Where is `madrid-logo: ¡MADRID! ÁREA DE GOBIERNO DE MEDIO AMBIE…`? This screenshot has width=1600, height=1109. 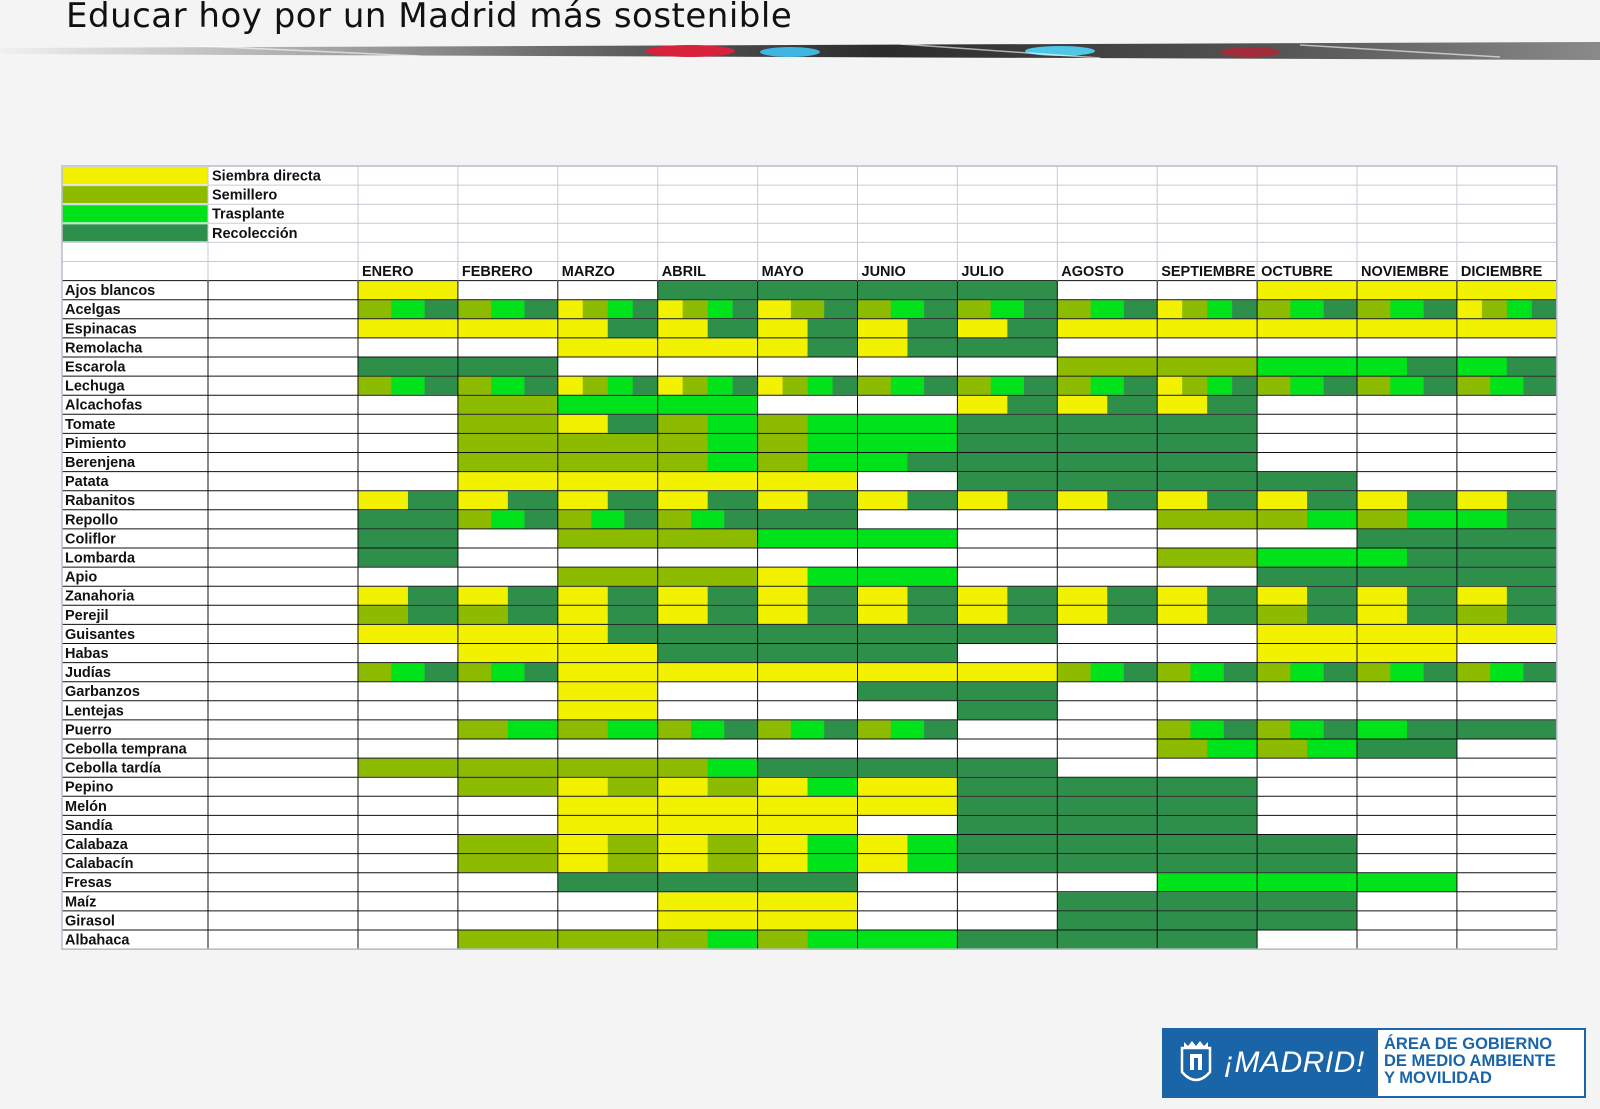
madrid-logo: ¡MADRID! ÁREA DE GOBIERNO DE MEDIO AMBIE… is located at coordinates (1374, 1063).